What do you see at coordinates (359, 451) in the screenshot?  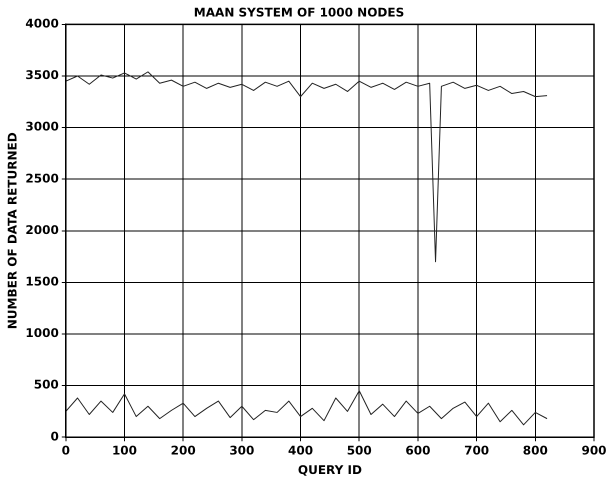 I see `x-tick-label: 500` at bounding box center [359, 451].